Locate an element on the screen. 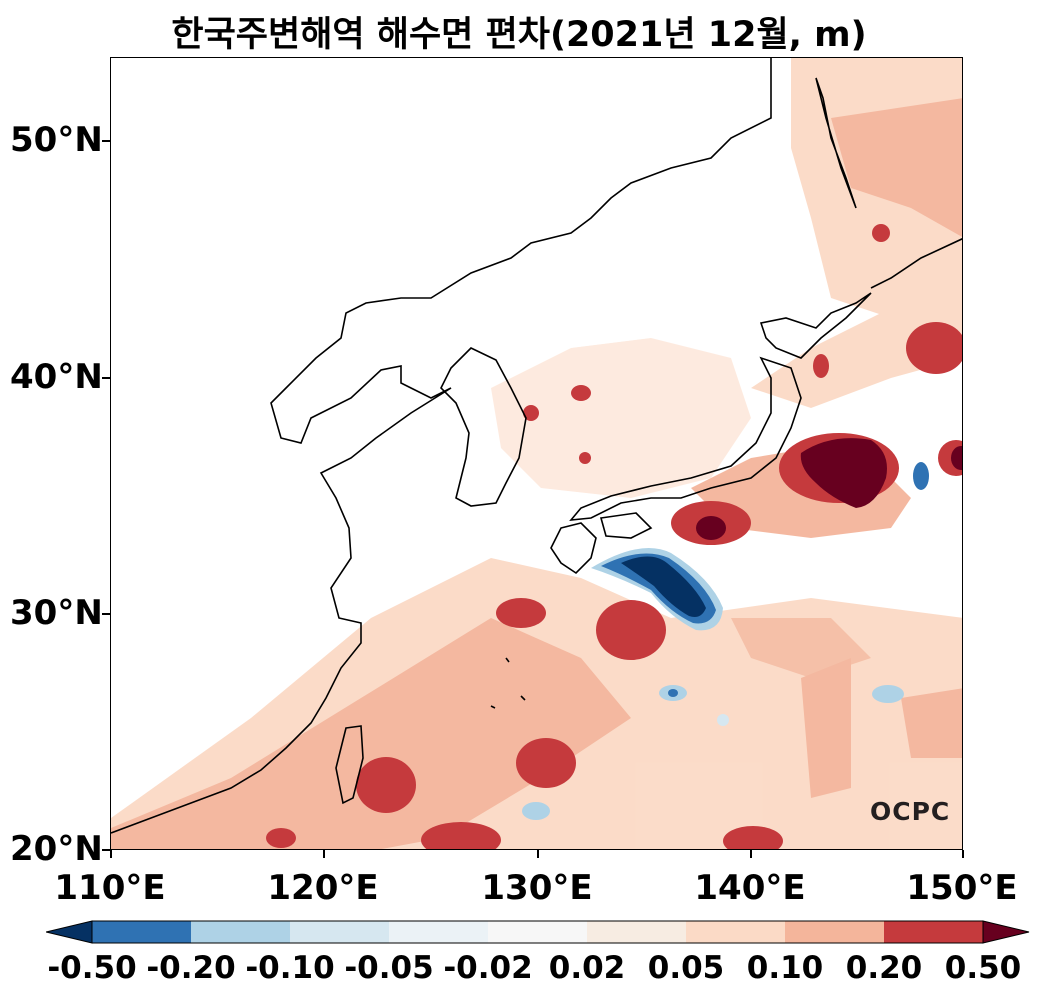  x-tick-label: 110°E is located at coordinates (110, 888).